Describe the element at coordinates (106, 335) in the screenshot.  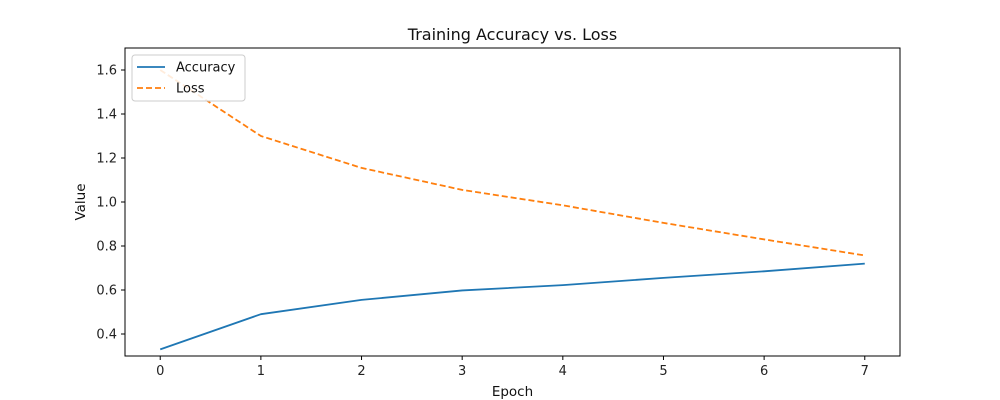
I see `y-tick-label: 0.4` at that location.